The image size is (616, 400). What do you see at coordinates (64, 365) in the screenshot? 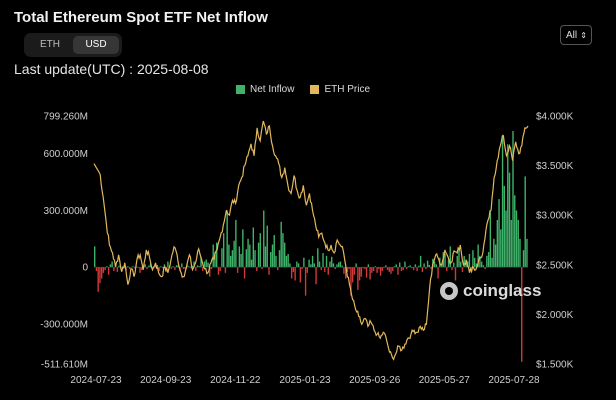
I see `left-axis-tick-label: -511.610M` at bounding box center [64, 365].